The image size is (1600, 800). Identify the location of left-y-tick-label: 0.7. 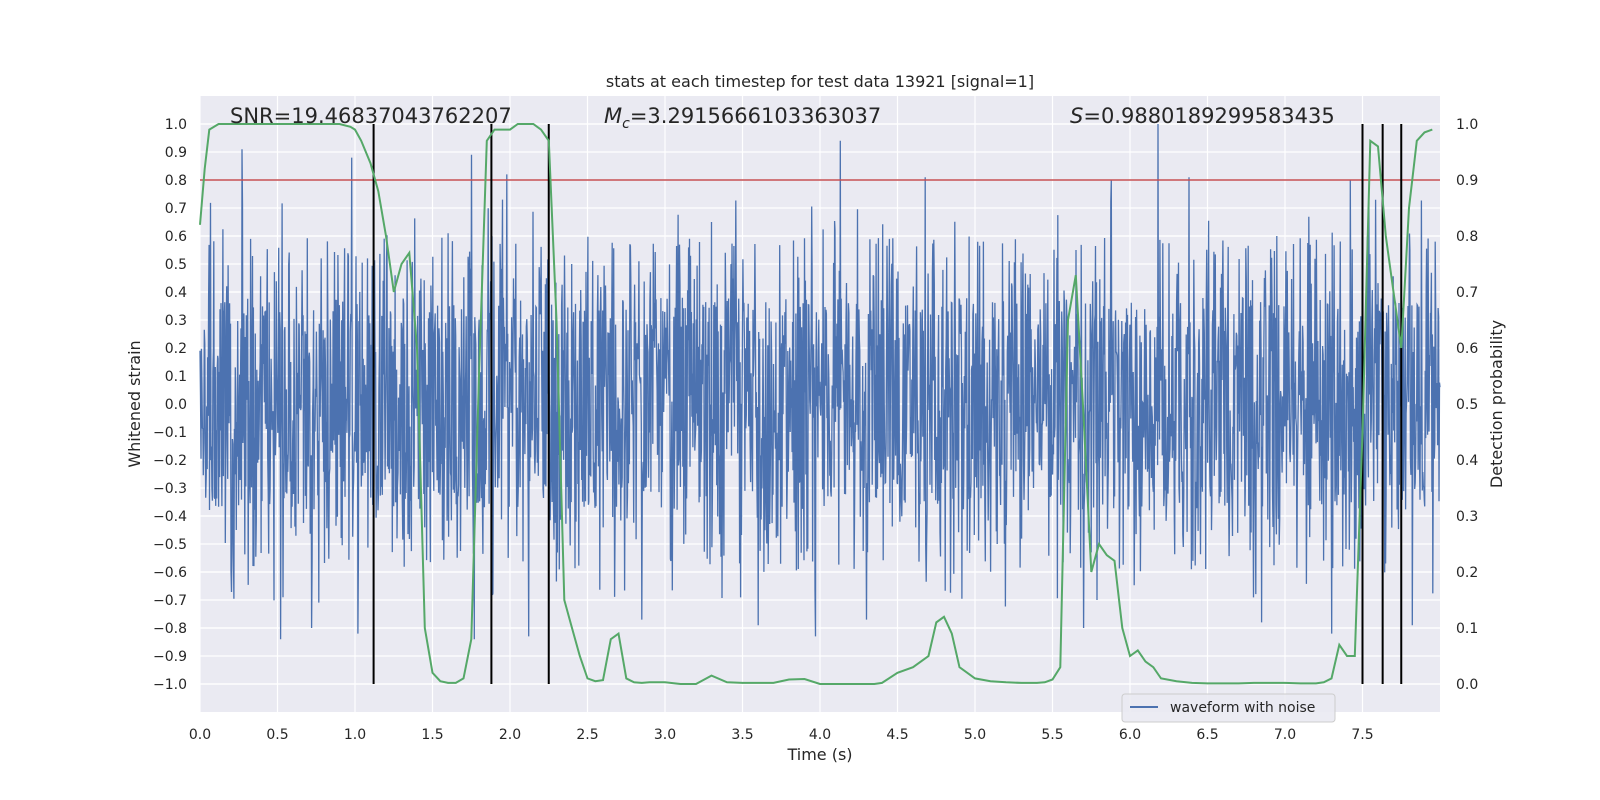
(176, 209).